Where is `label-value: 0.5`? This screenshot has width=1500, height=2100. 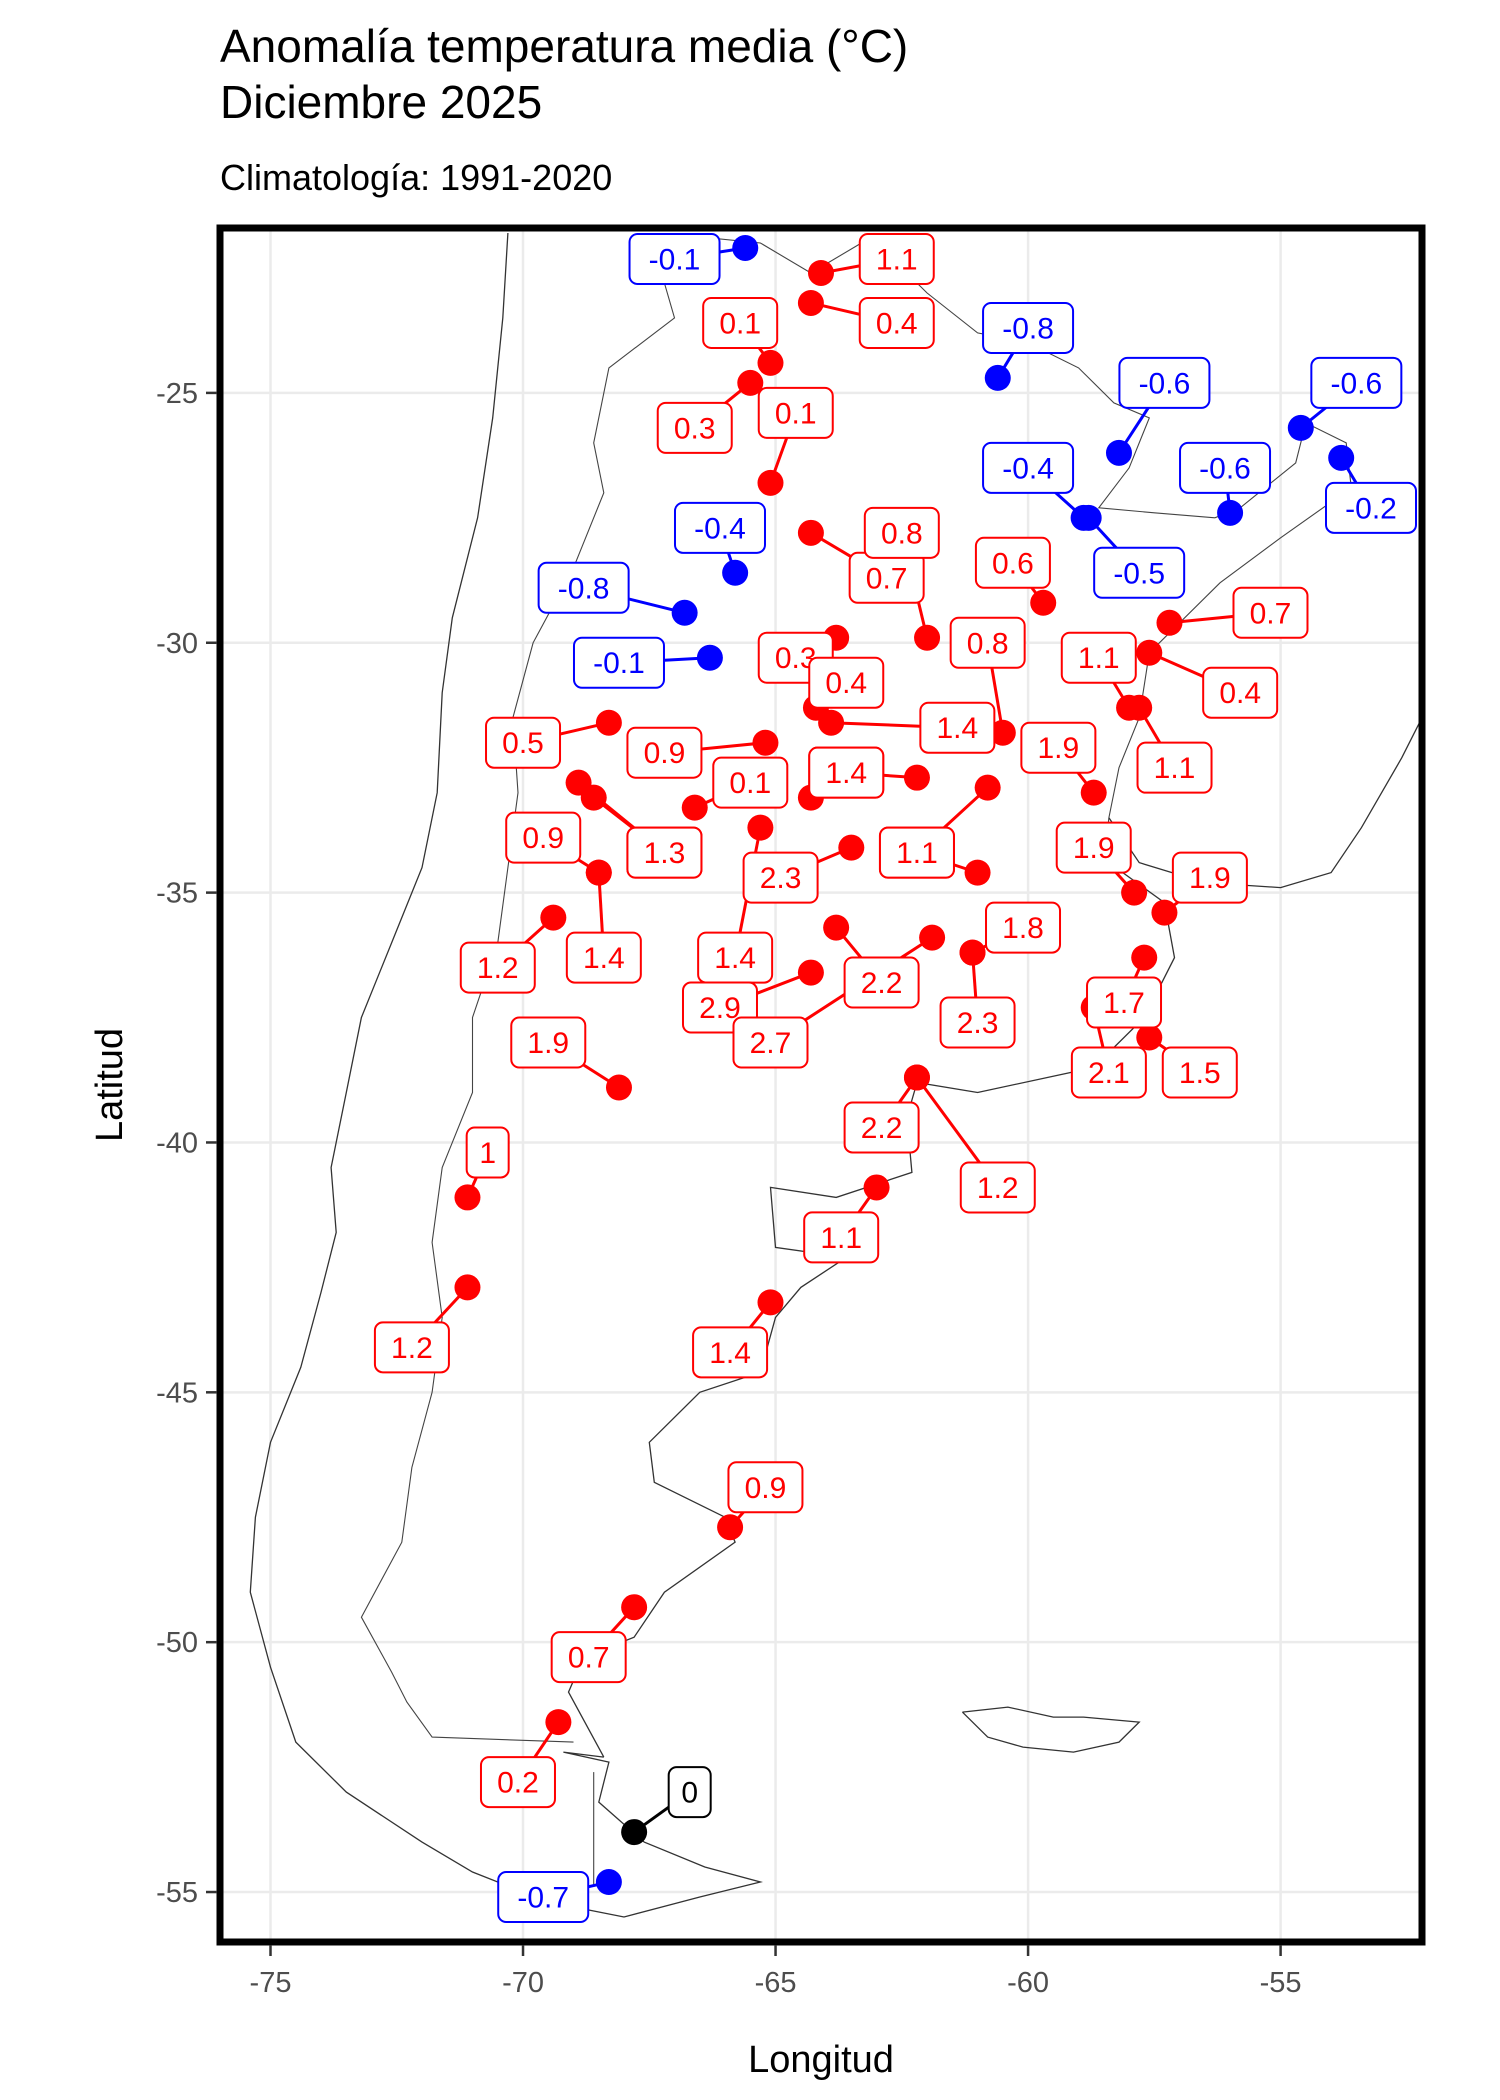
label-value: 0.5 is located at coordinates (523, 743).